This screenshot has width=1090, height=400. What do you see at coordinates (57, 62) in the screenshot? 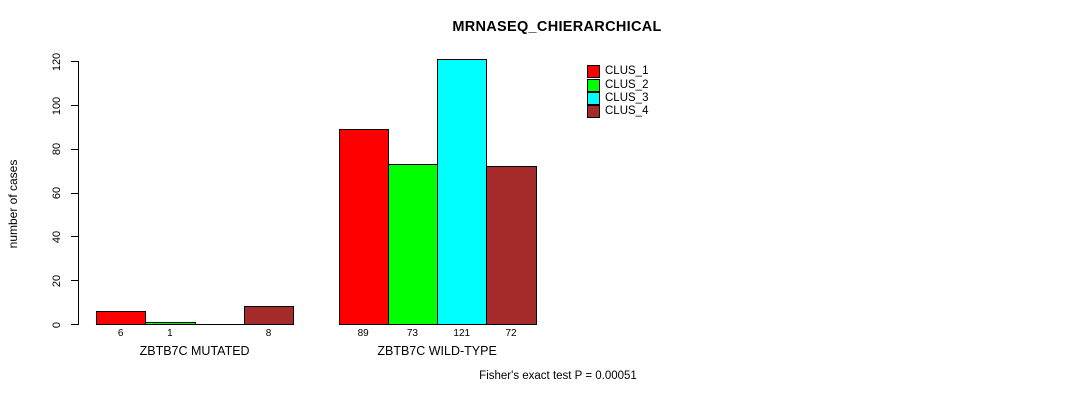
I see `y-tick-label: 120` at bounding box center [57, 62].